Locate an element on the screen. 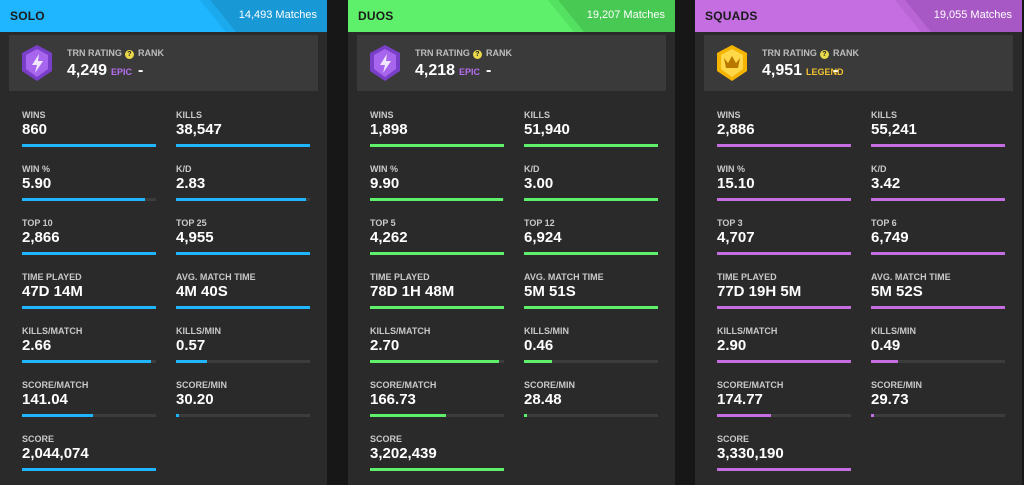 Image resolution: width=1024 pixels, height=485 pixels. stat-label: TOP 10 is located at coordinates (37, 223).